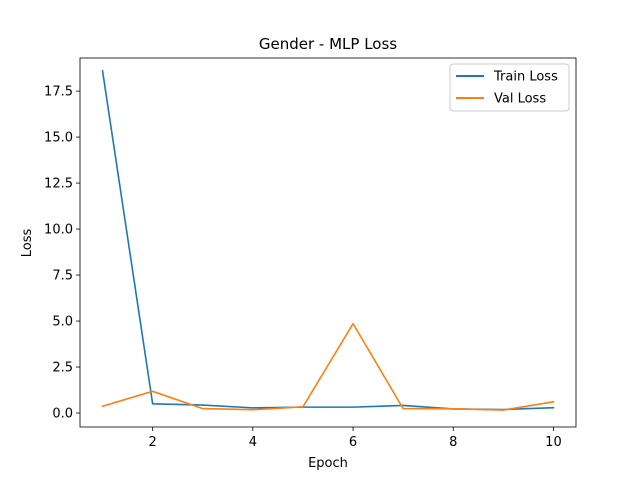  What do you see at coordinates (62, 322) in the screenshot?
I see `y-tick-label: 5.0` at bounding box center [62, 322].